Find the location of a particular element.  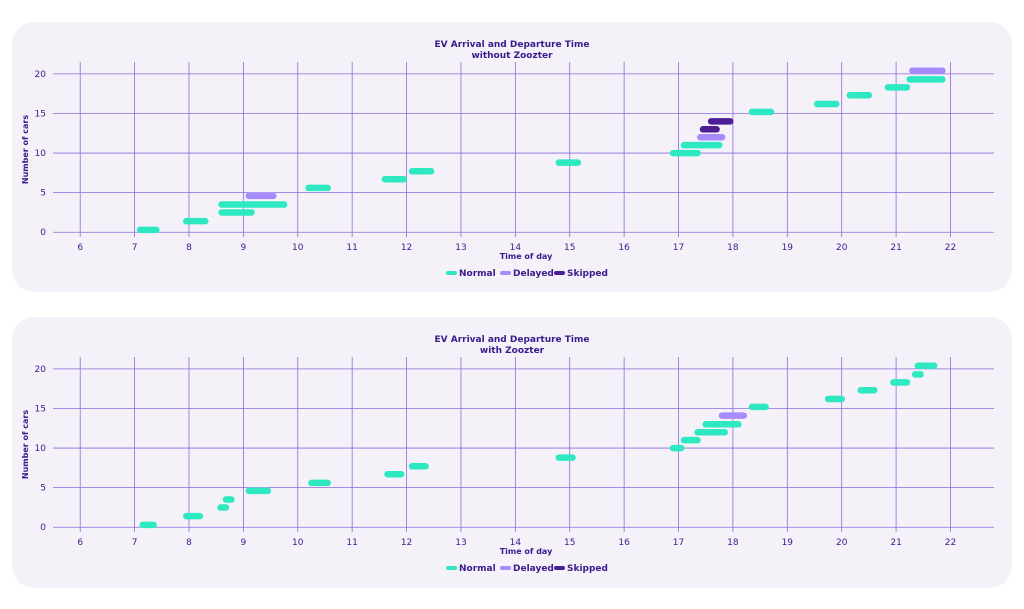

chart-subtitle: with Zoozter is located at coordinates (512, 351).